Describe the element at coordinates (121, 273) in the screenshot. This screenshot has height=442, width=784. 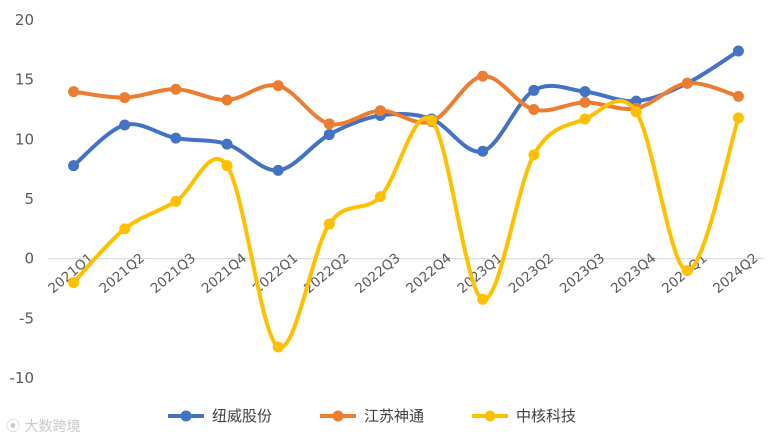
I see `x-tick-label: 2021Q2` at that location.